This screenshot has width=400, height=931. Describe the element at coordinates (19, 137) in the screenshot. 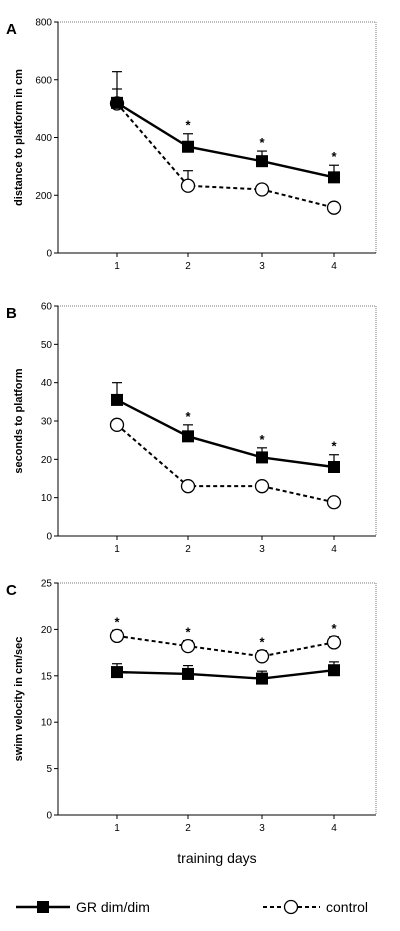

I see `y-axis-label: distance to platform in cm` at that location.